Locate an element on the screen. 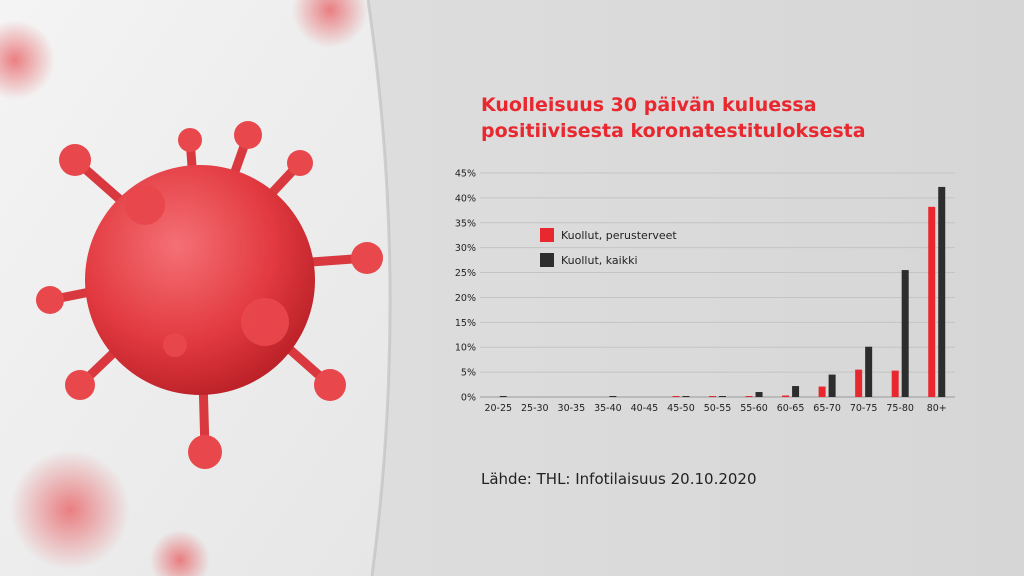  x-tick-label: 40-45 is located at coordinates (645, 408).